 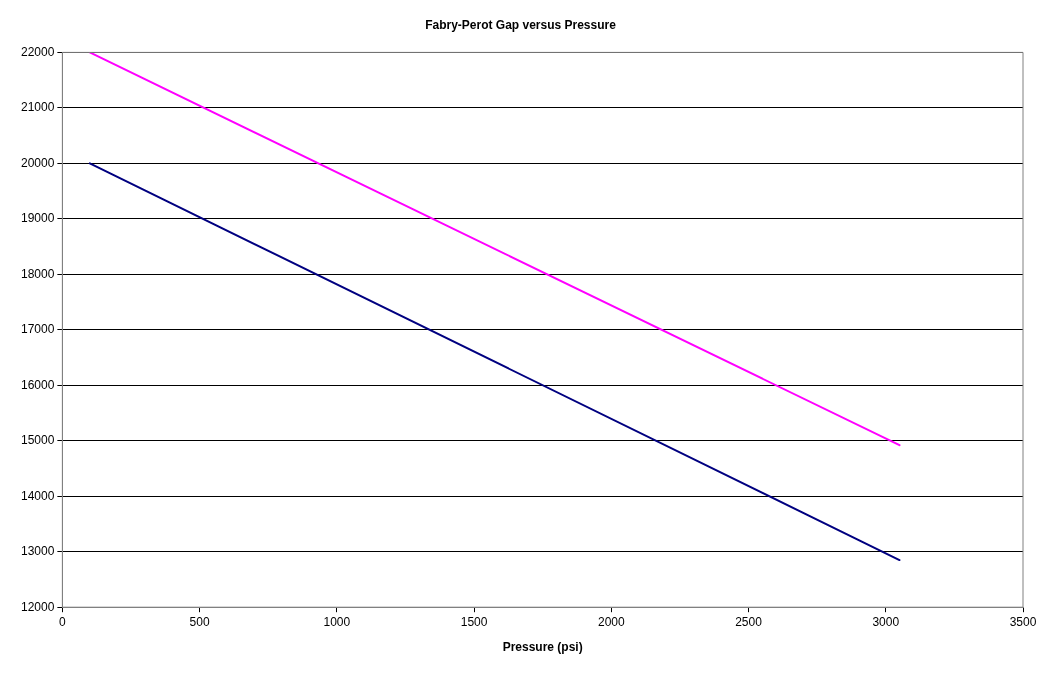 I want to click on x-tick-label: 2500, so click(x=749, y=621).